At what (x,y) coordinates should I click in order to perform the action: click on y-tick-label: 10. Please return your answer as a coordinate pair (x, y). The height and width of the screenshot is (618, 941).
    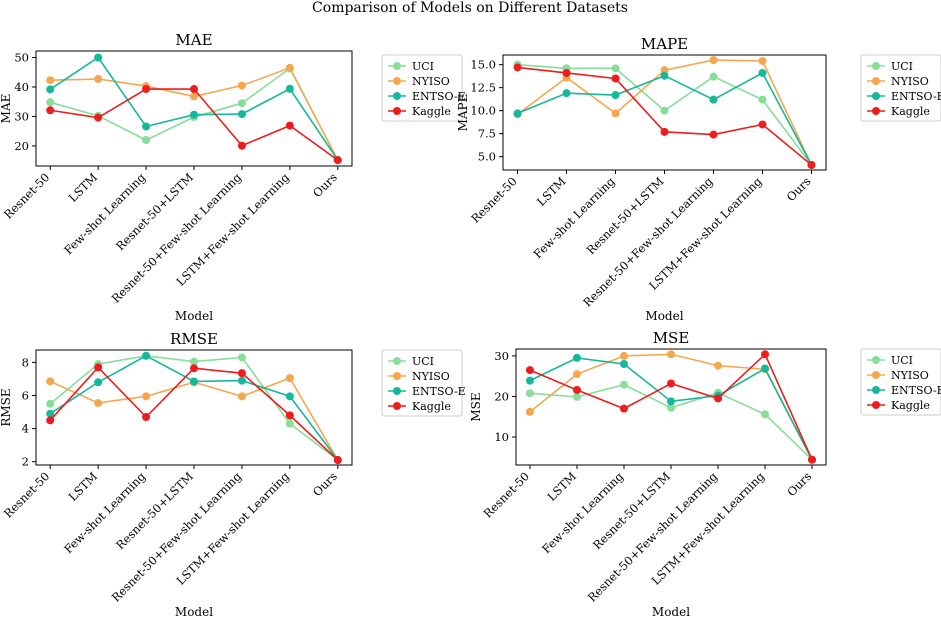
    Looking at the image, I should click on (501, 437).